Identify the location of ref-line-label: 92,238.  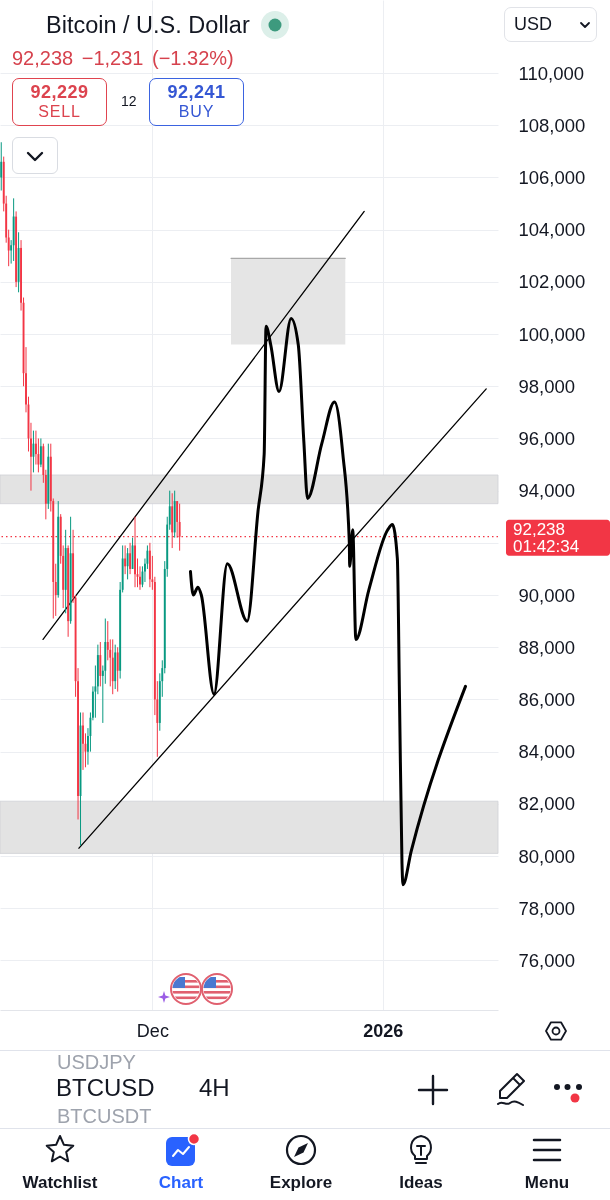
(539, 529).